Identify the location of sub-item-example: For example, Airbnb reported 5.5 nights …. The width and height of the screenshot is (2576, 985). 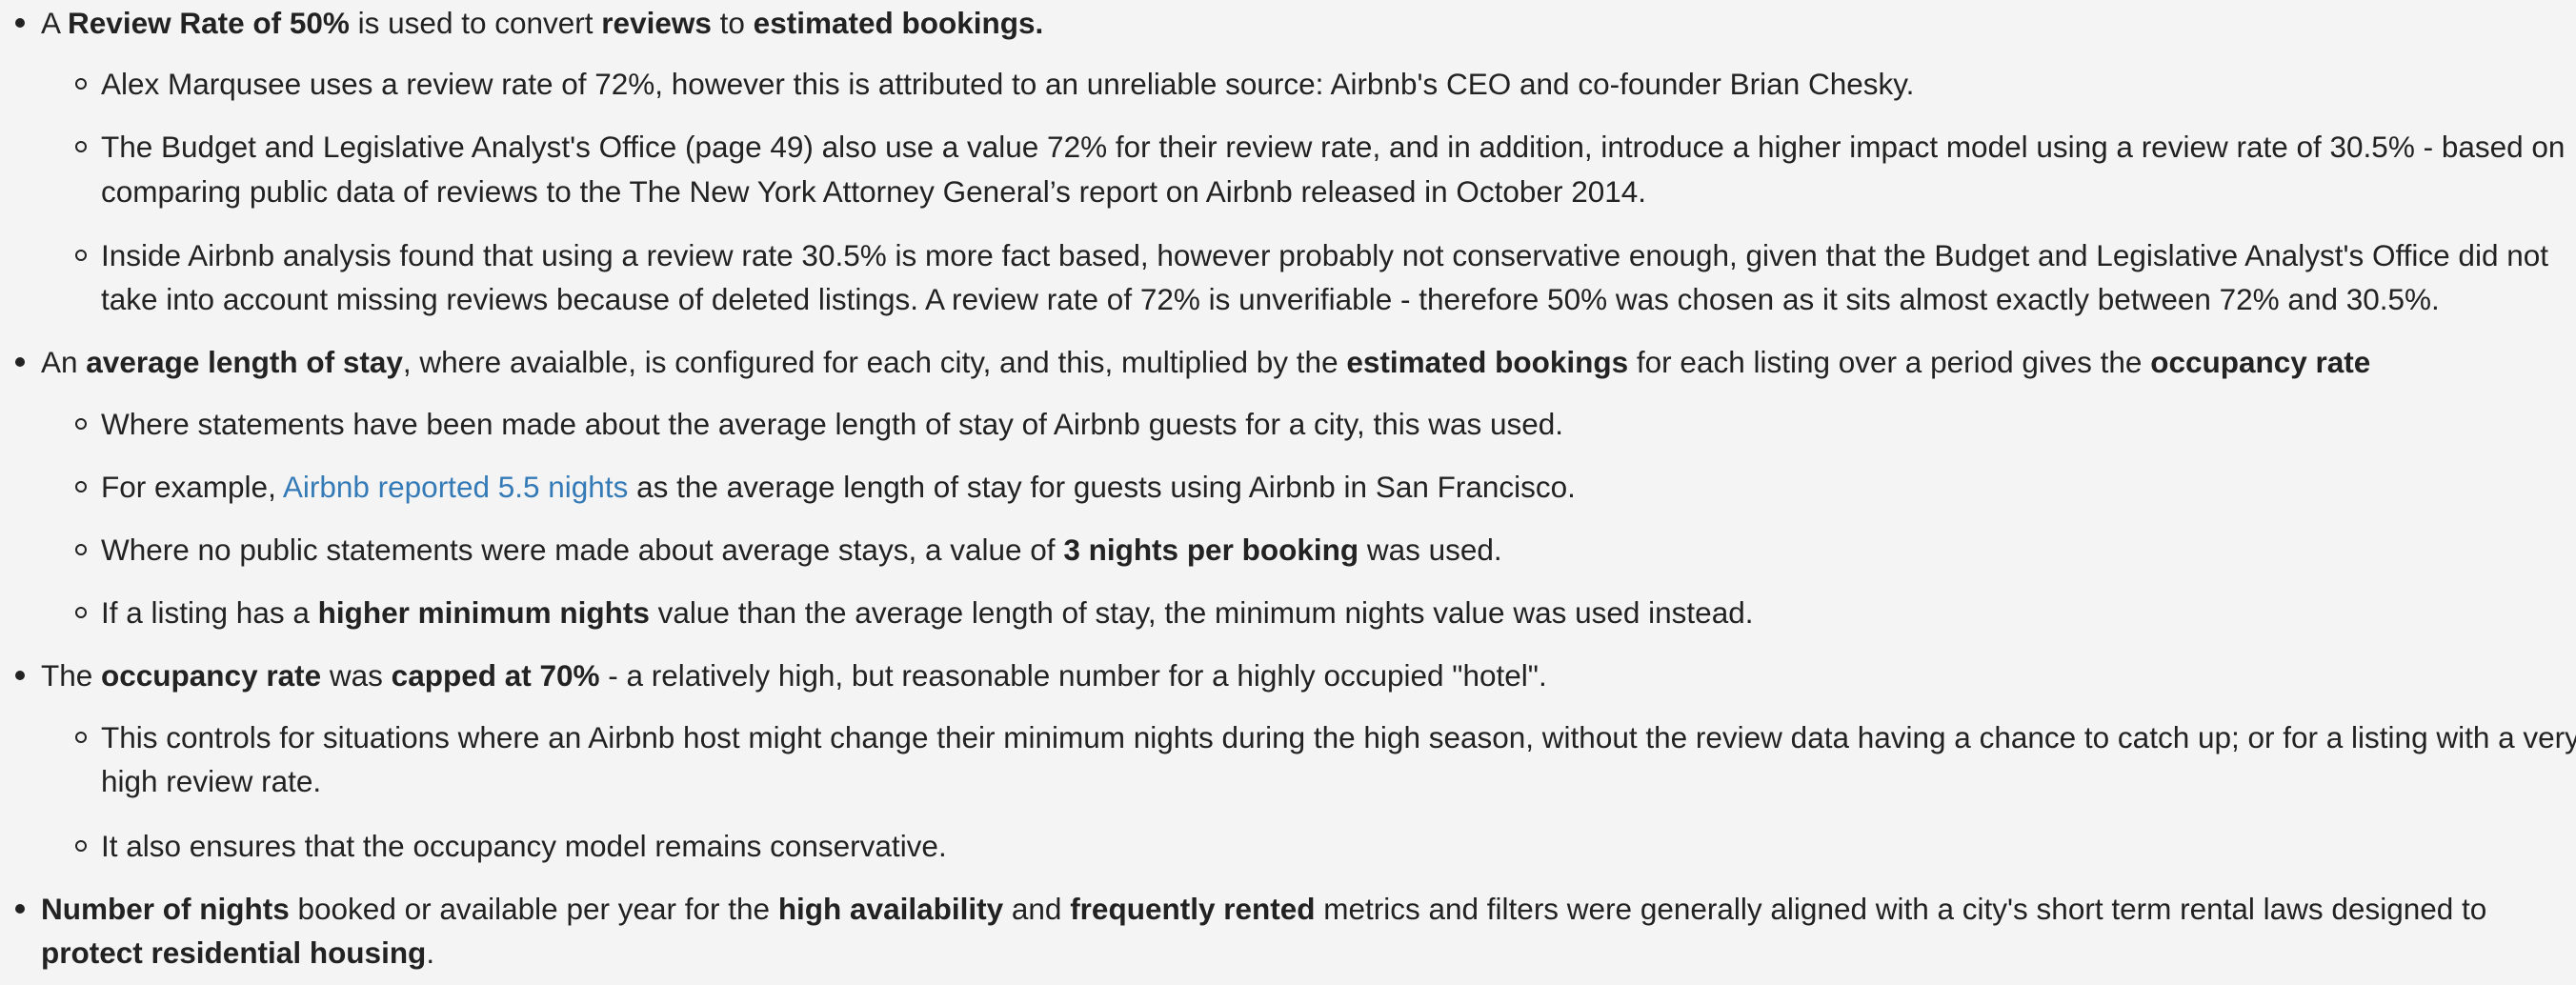
(838, 487).